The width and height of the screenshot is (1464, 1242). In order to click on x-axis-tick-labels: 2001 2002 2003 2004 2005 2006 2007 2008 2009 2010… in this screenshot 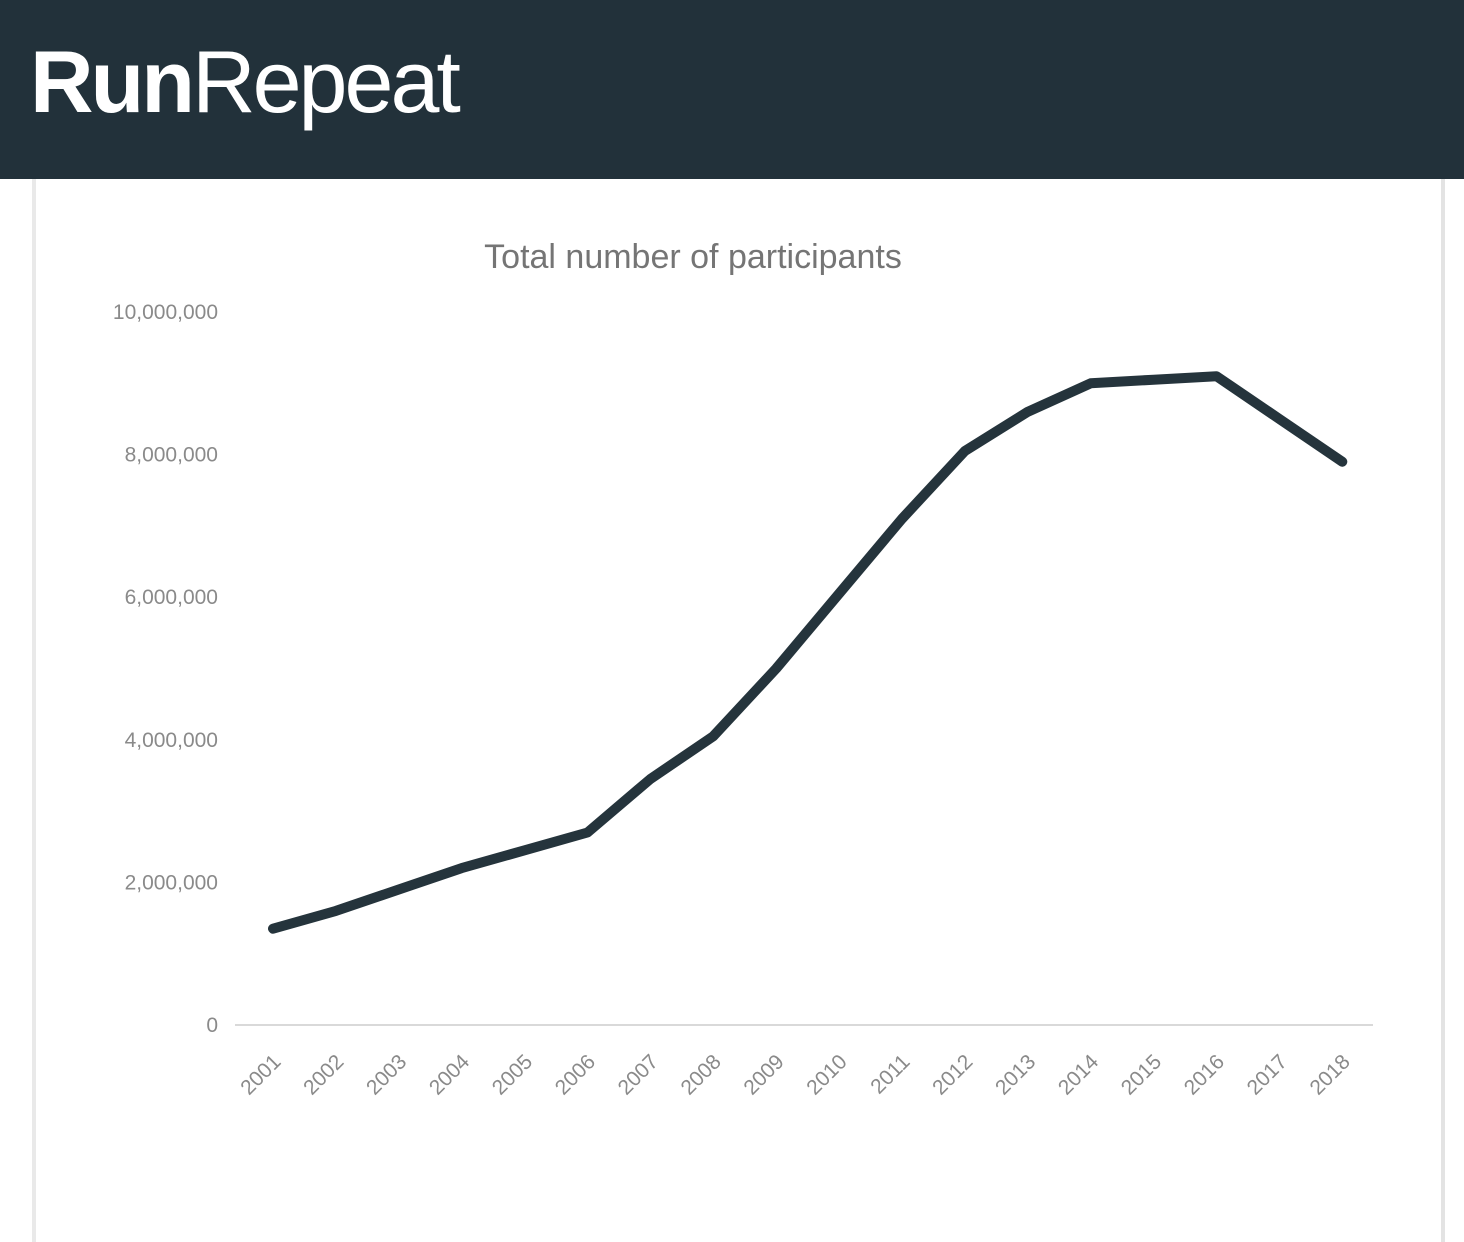, I will do `click(795, 1075)`.